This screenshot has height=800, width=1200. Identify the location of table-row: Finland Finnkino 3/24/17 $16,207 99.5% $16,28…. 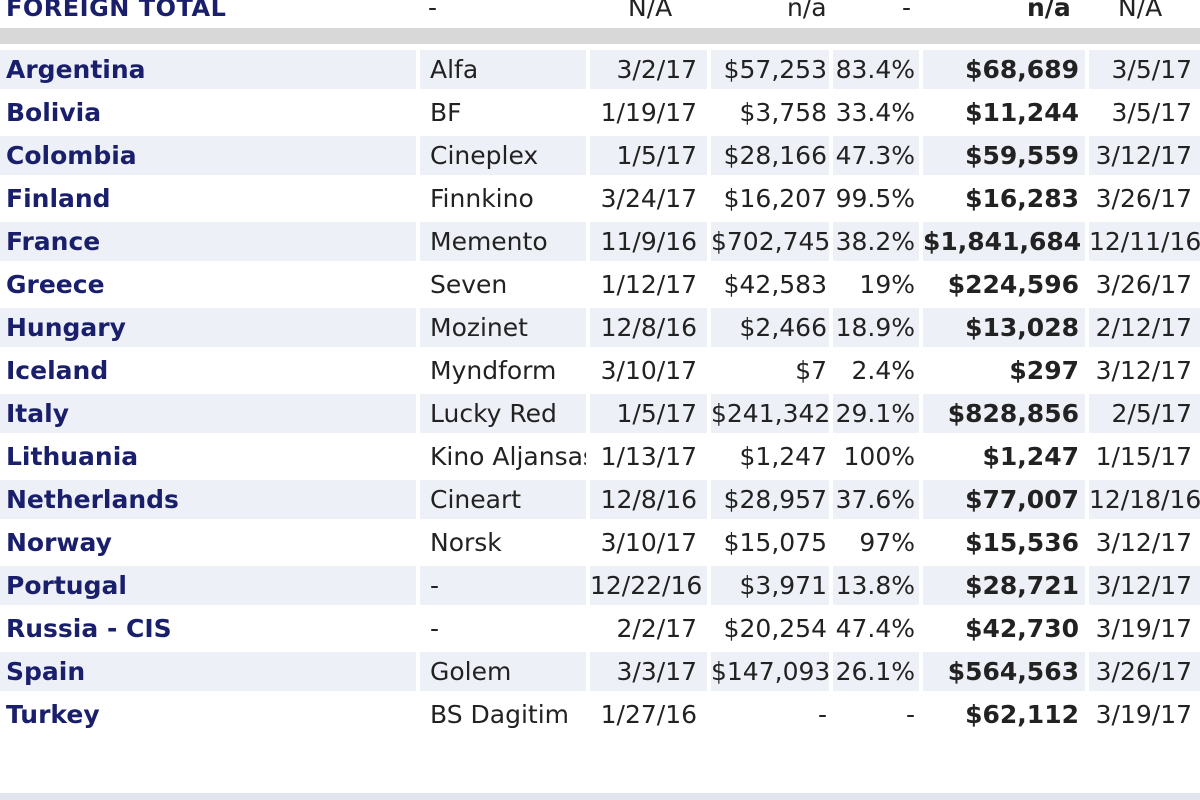
(600, 198).